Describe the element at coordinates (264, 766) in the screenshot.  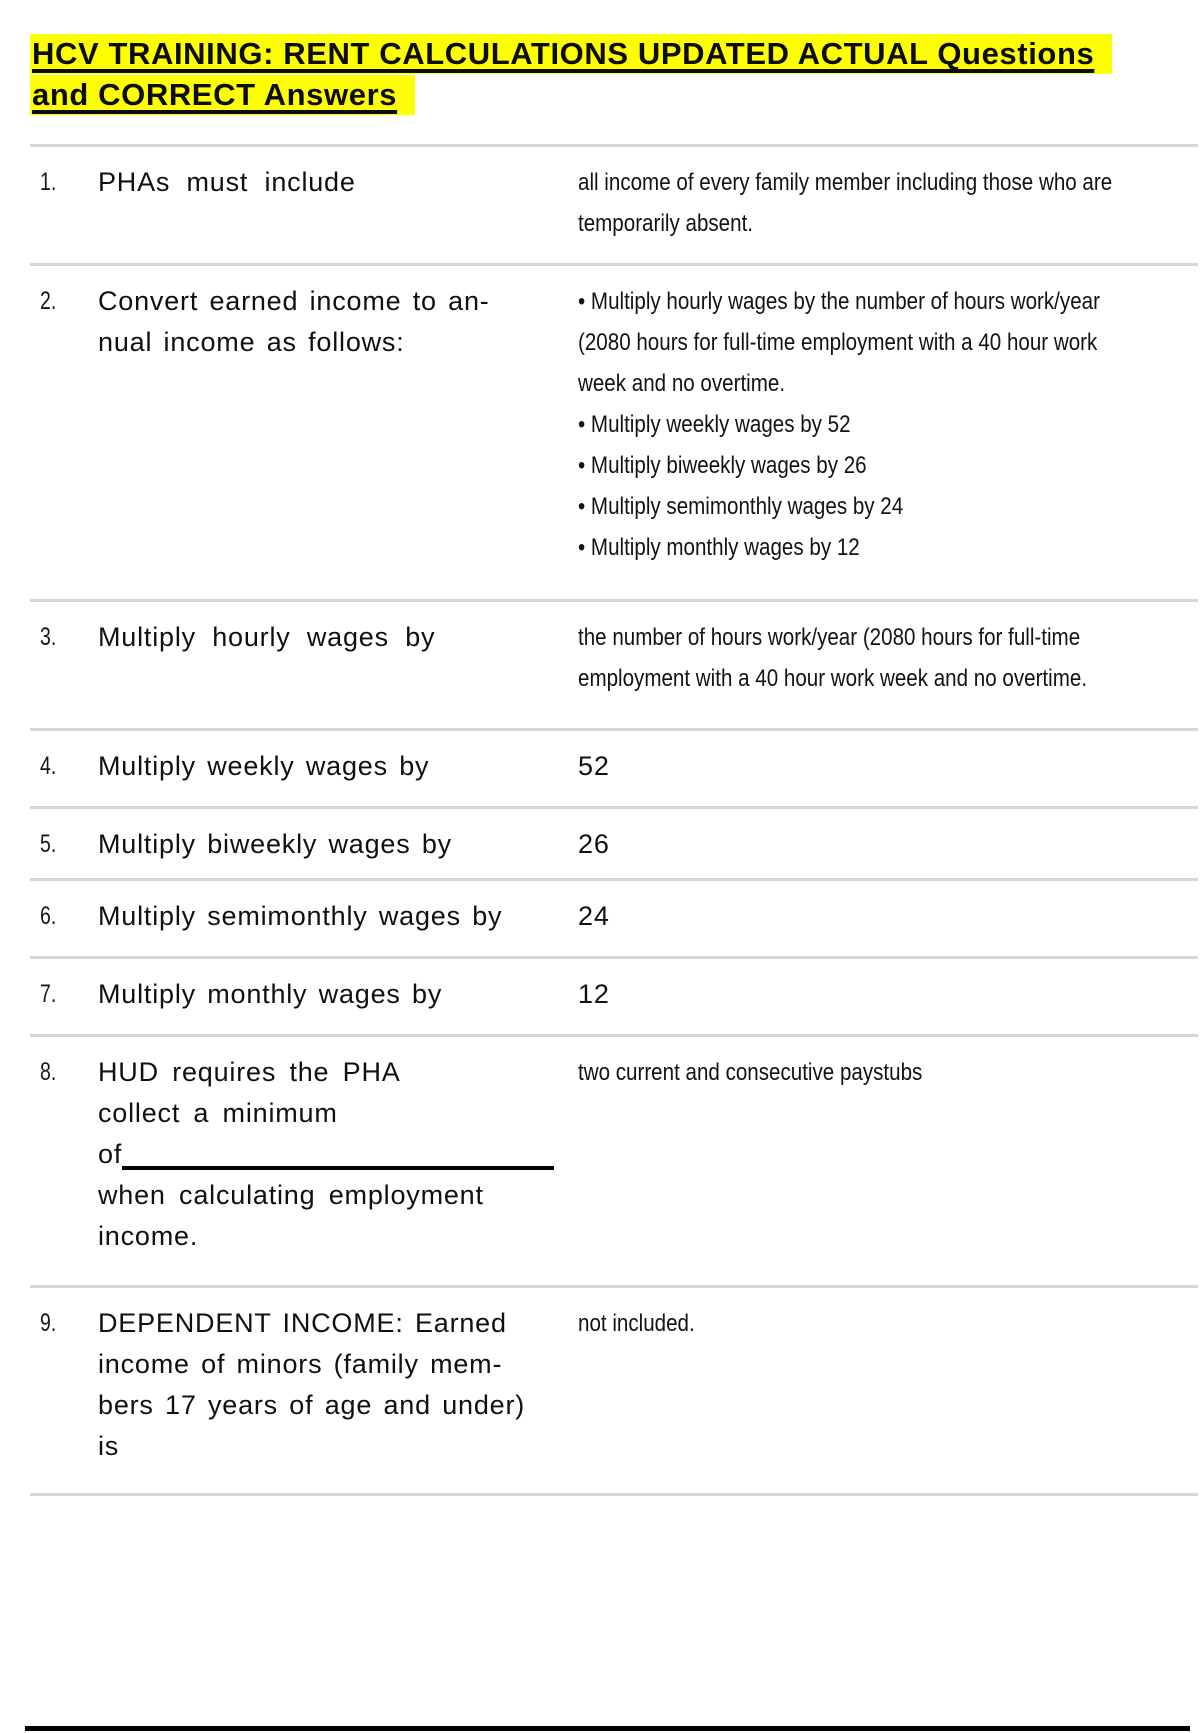
I see `question-text: Multiply weekly wages by` at that location.